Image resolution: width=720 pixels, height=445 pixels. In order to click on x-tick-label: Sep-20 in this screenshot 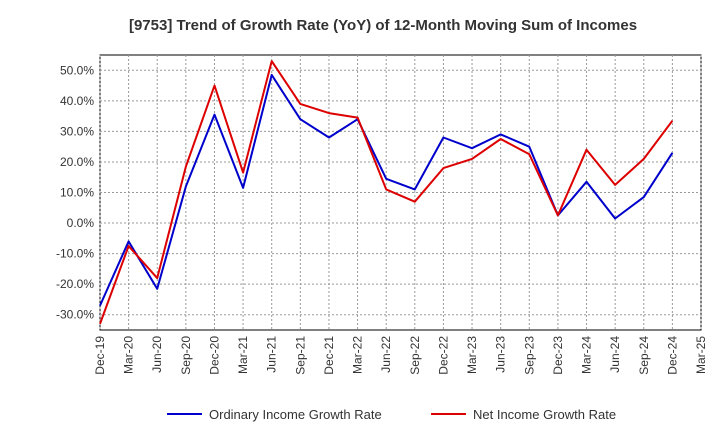, I will do `click(186, 355)`.